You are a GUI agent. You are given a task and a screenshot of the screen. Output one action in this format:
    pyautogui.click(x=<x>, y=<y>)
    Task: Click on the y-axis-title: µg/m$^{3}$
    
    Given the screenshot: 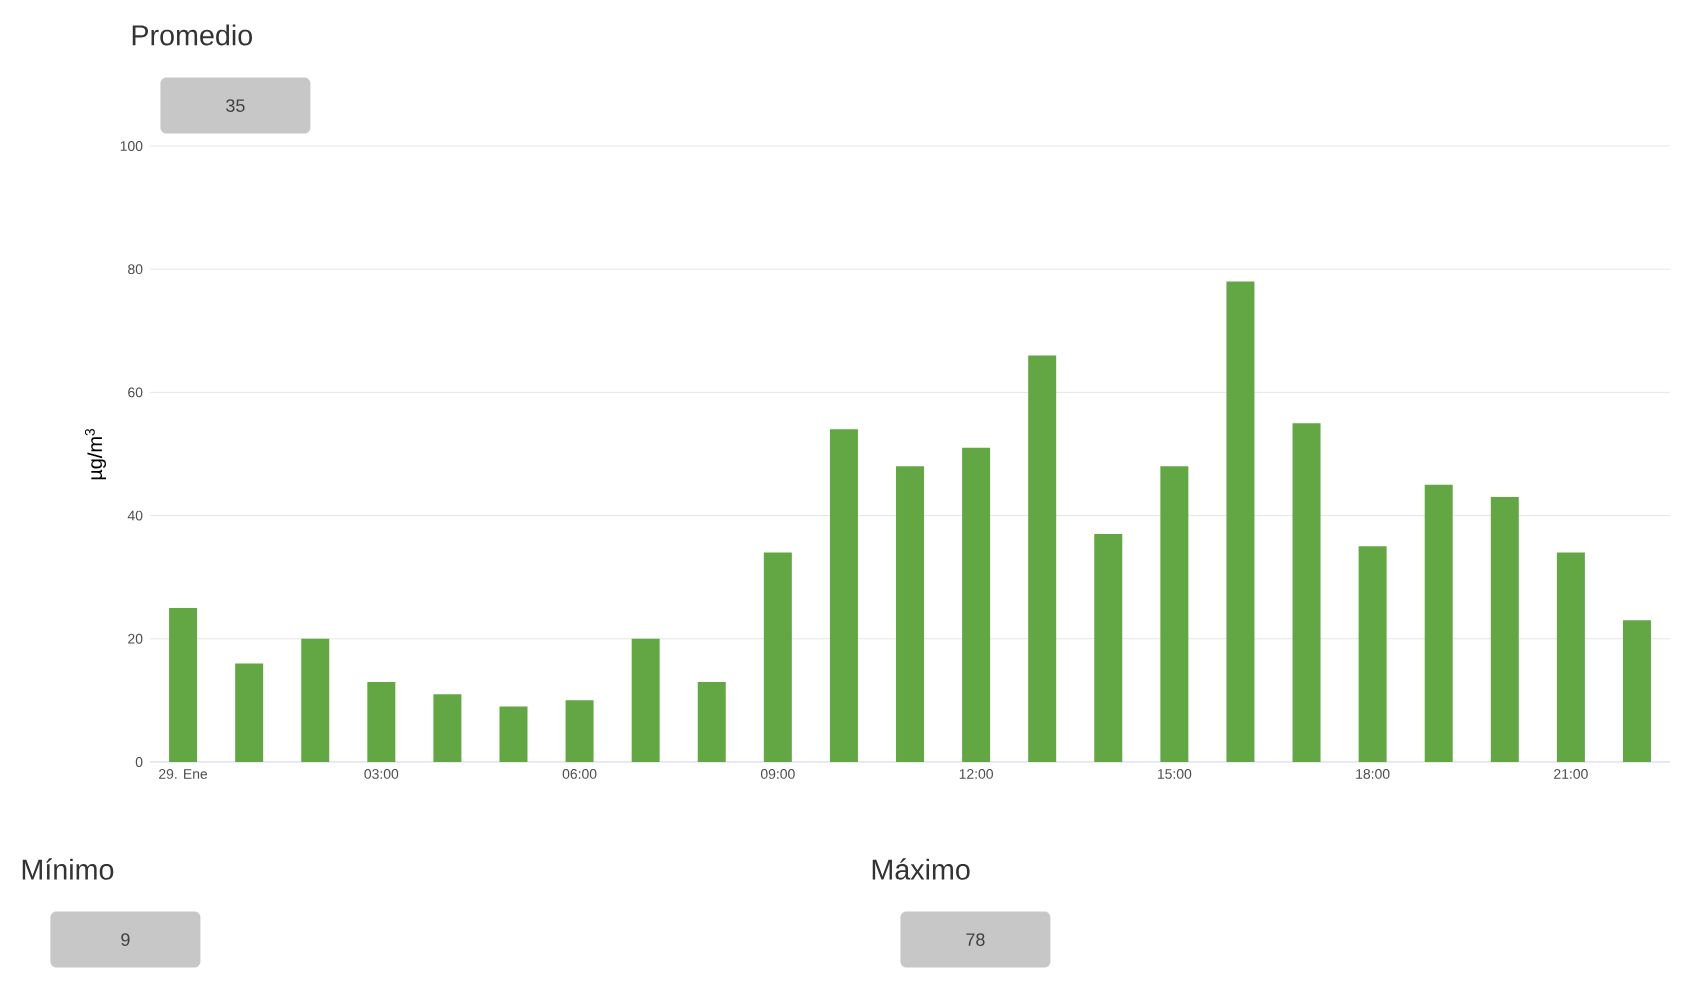 What is the action you would take?
    pyautogui.click(x=95, y=454)
    